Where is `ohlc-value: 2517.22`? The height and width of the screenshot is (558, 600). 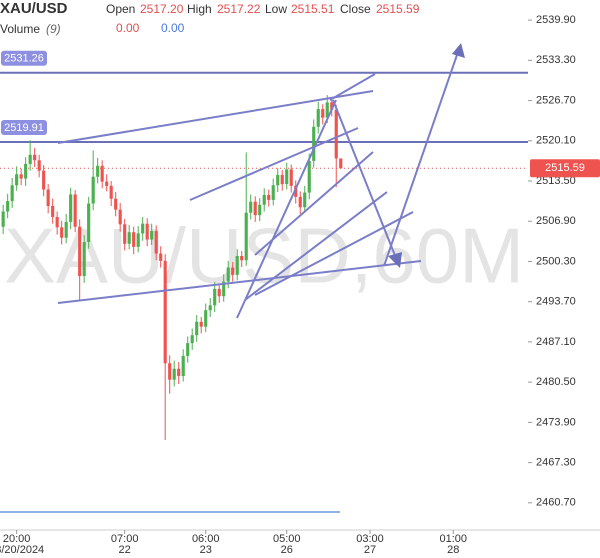 ohlc-value: 2517.22 is located at coordinates (239, 9).